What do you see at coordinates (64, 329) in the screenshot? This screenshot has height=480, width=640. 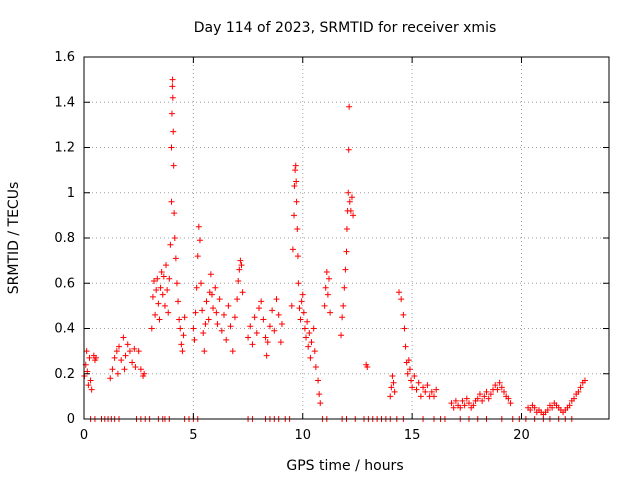 I see `y-tick-label: 0.4` at bounding box center [64, 329].